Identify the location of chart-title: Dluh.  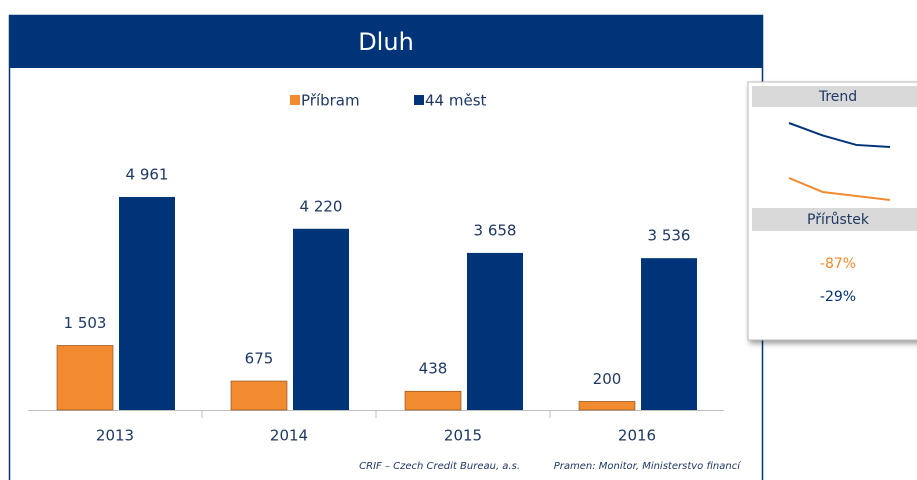
(386, 42).